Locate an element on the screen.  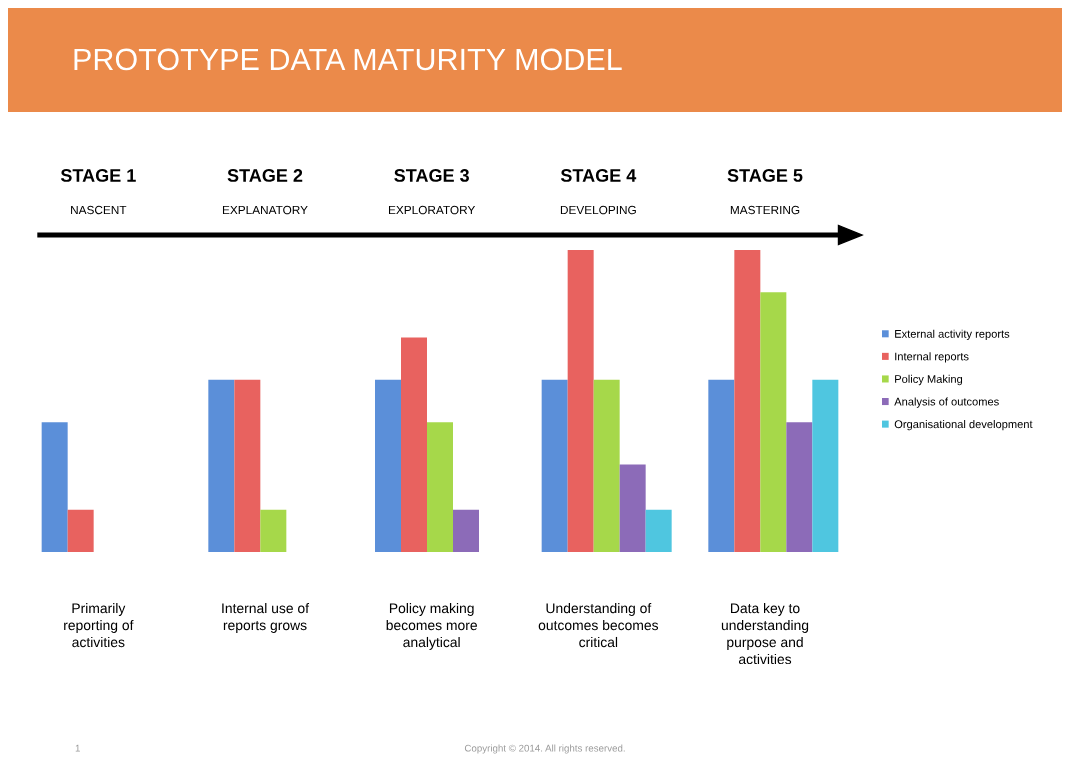
x-tick-label: STAGE 1 is located at coordinates (98, 175).